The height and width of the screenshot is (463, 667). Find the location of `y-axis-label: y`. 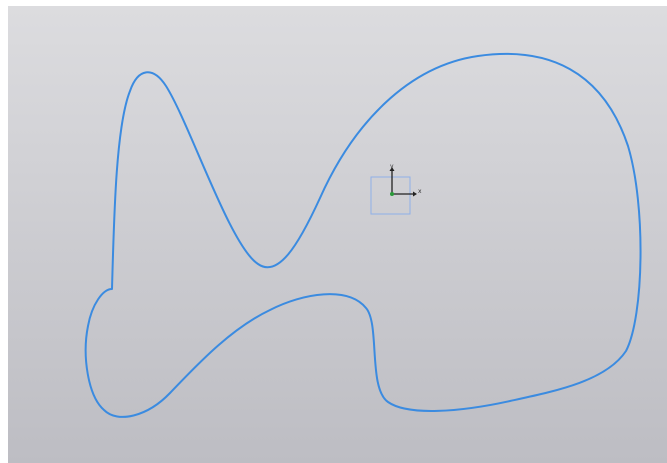

y-axis-label: y is located at coordinates (392, 166).